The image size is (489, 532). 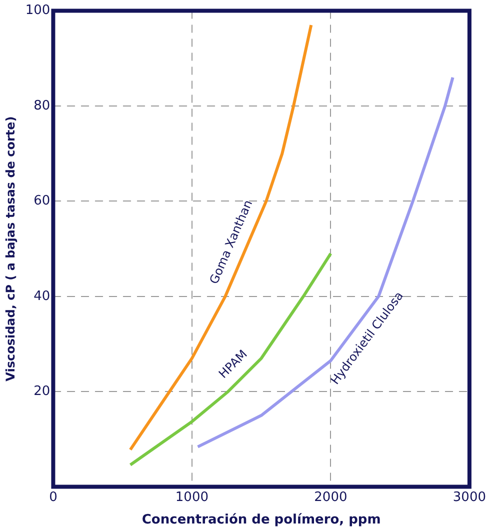 I want to click on y-tick-label: 20, so click(x=42, y=391).